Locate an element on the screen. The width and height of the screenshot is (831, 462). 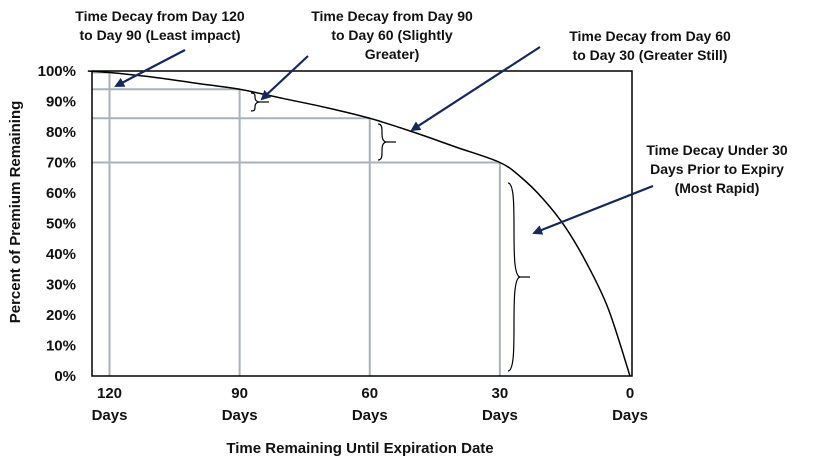
annotation-line: to Day 60 (Slightly is located at coordinates (392, 35).